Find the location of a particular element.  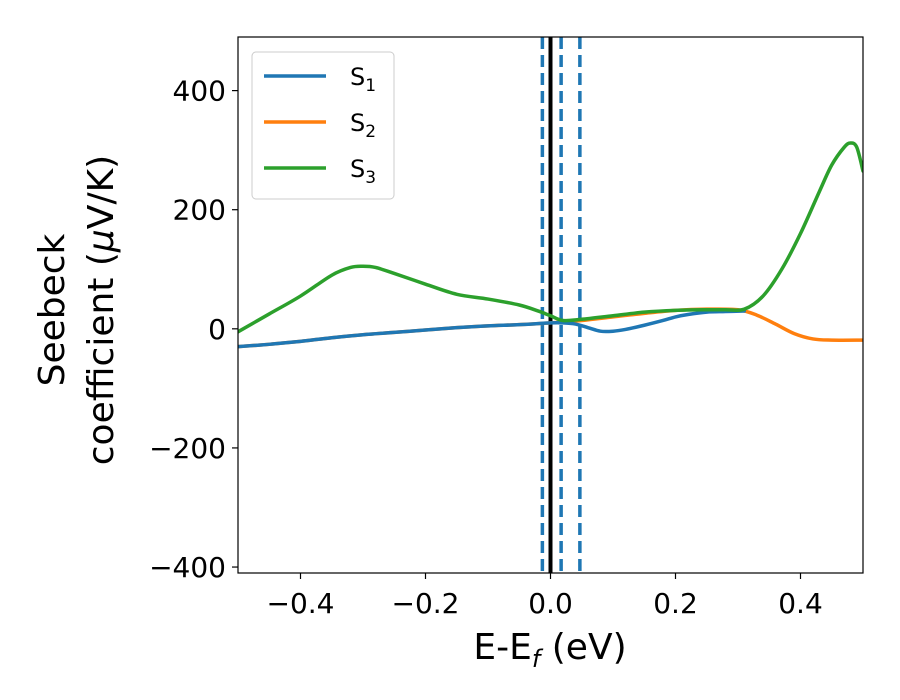

y-axis-label-line1: Seebeck is located at coordinates (52, 309).